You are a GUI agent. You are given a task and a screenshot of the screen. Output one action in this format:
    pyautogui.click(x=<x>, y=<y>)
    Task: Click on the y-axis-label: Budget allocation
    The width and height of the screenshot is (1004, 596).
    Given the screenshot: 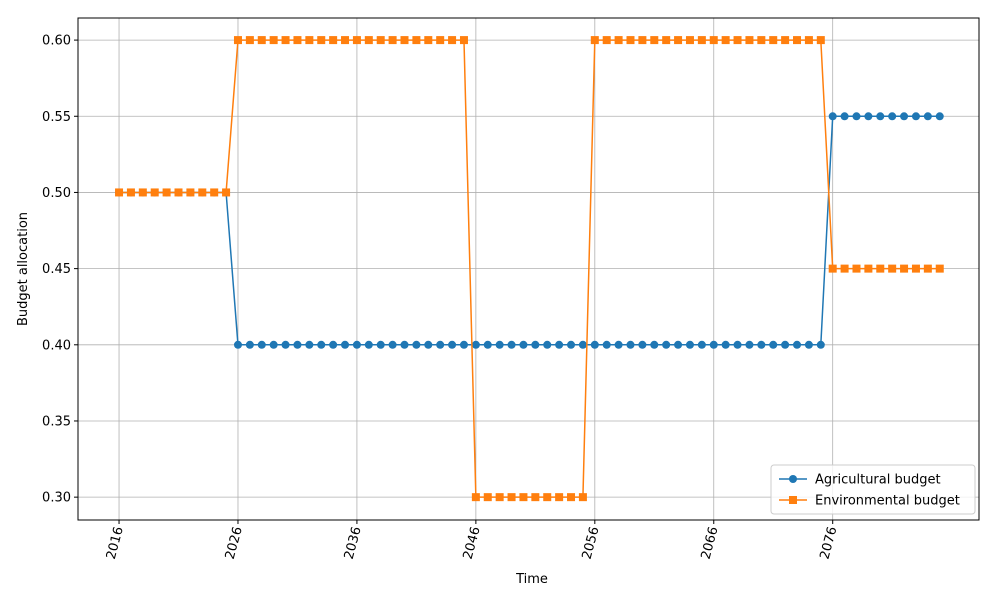 What is the action you would take?
    pyautogui.click(x=23, y=269)
    